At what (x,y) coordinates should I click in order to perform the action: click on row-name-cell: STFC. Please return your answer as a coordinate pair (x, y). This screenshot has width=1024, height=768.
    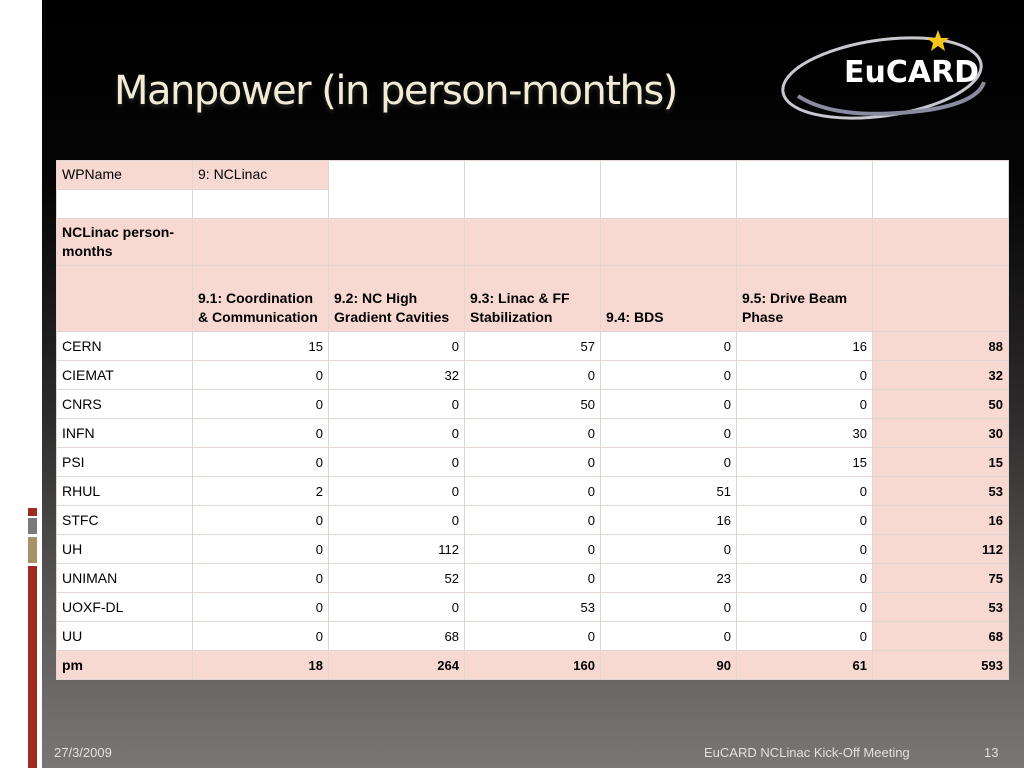
    Looking at the image, I should click on (124, 520).